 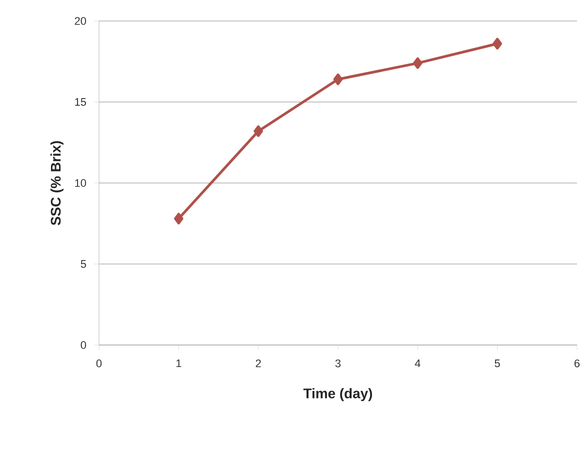 What do you see at coordinates (497, 364) in the screenshot?
I see `x-tick-label: 5` at bounding box center [497, 364].